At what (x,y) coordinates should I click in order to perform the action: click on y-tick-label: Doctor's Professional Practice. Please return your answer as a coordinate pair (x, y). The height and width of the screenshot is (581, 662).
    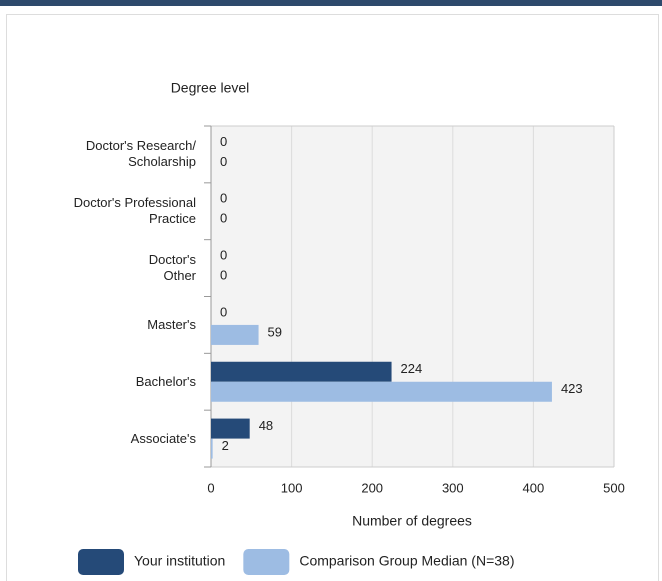
    Looking at the image, I should click on (134, 211).